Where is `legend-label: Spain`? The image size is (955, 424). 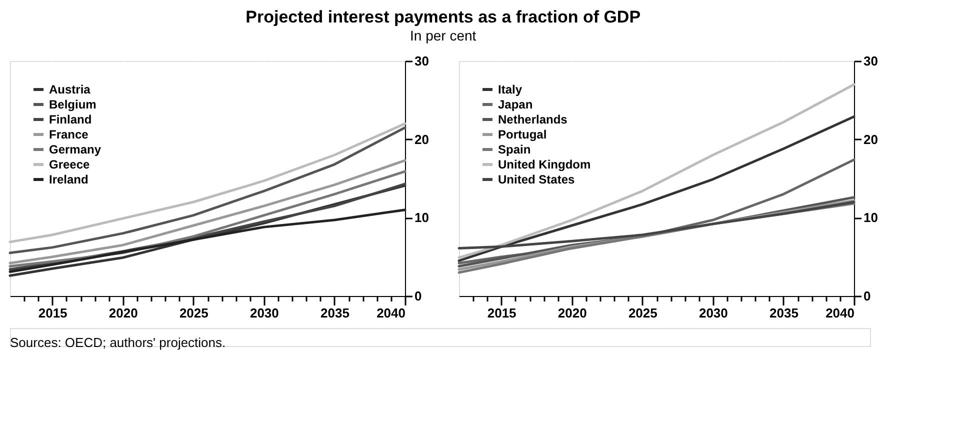 legend-label: Spain is located at coordinates (514, 149).